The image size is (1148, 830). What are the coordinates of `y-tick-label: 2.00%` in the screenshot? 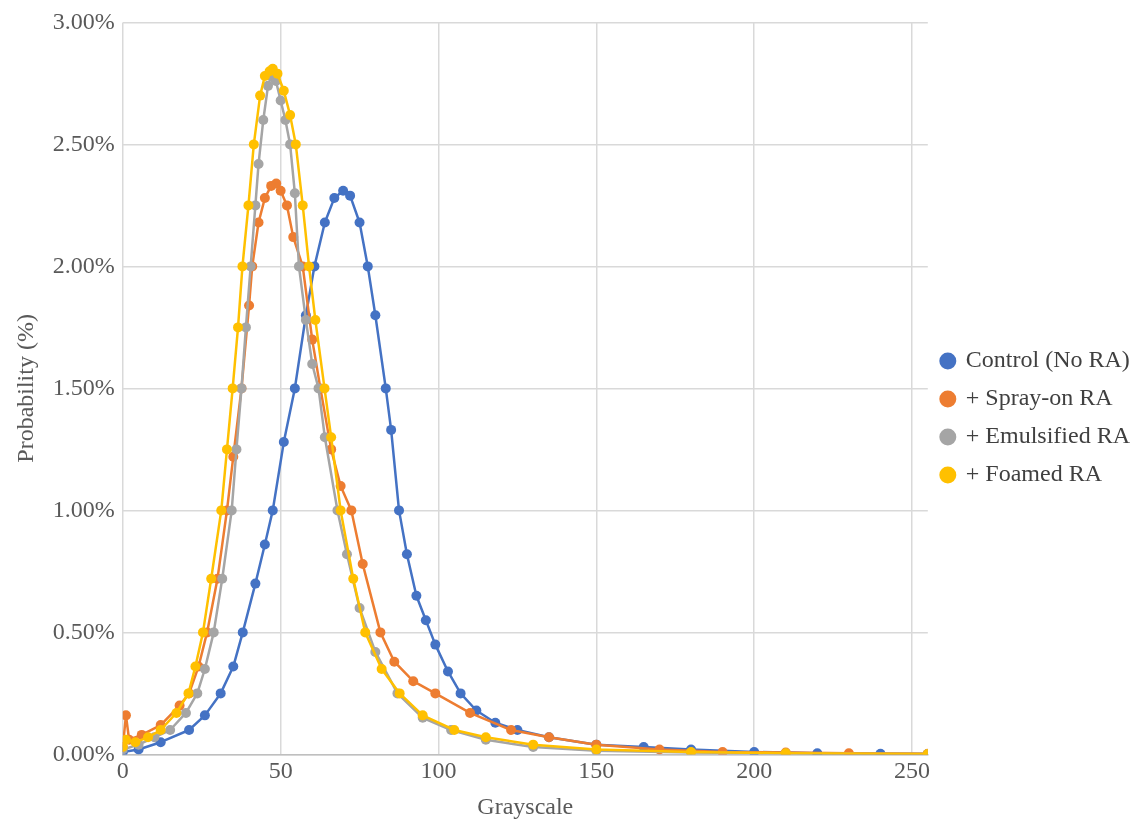 It's located at (83, 264).